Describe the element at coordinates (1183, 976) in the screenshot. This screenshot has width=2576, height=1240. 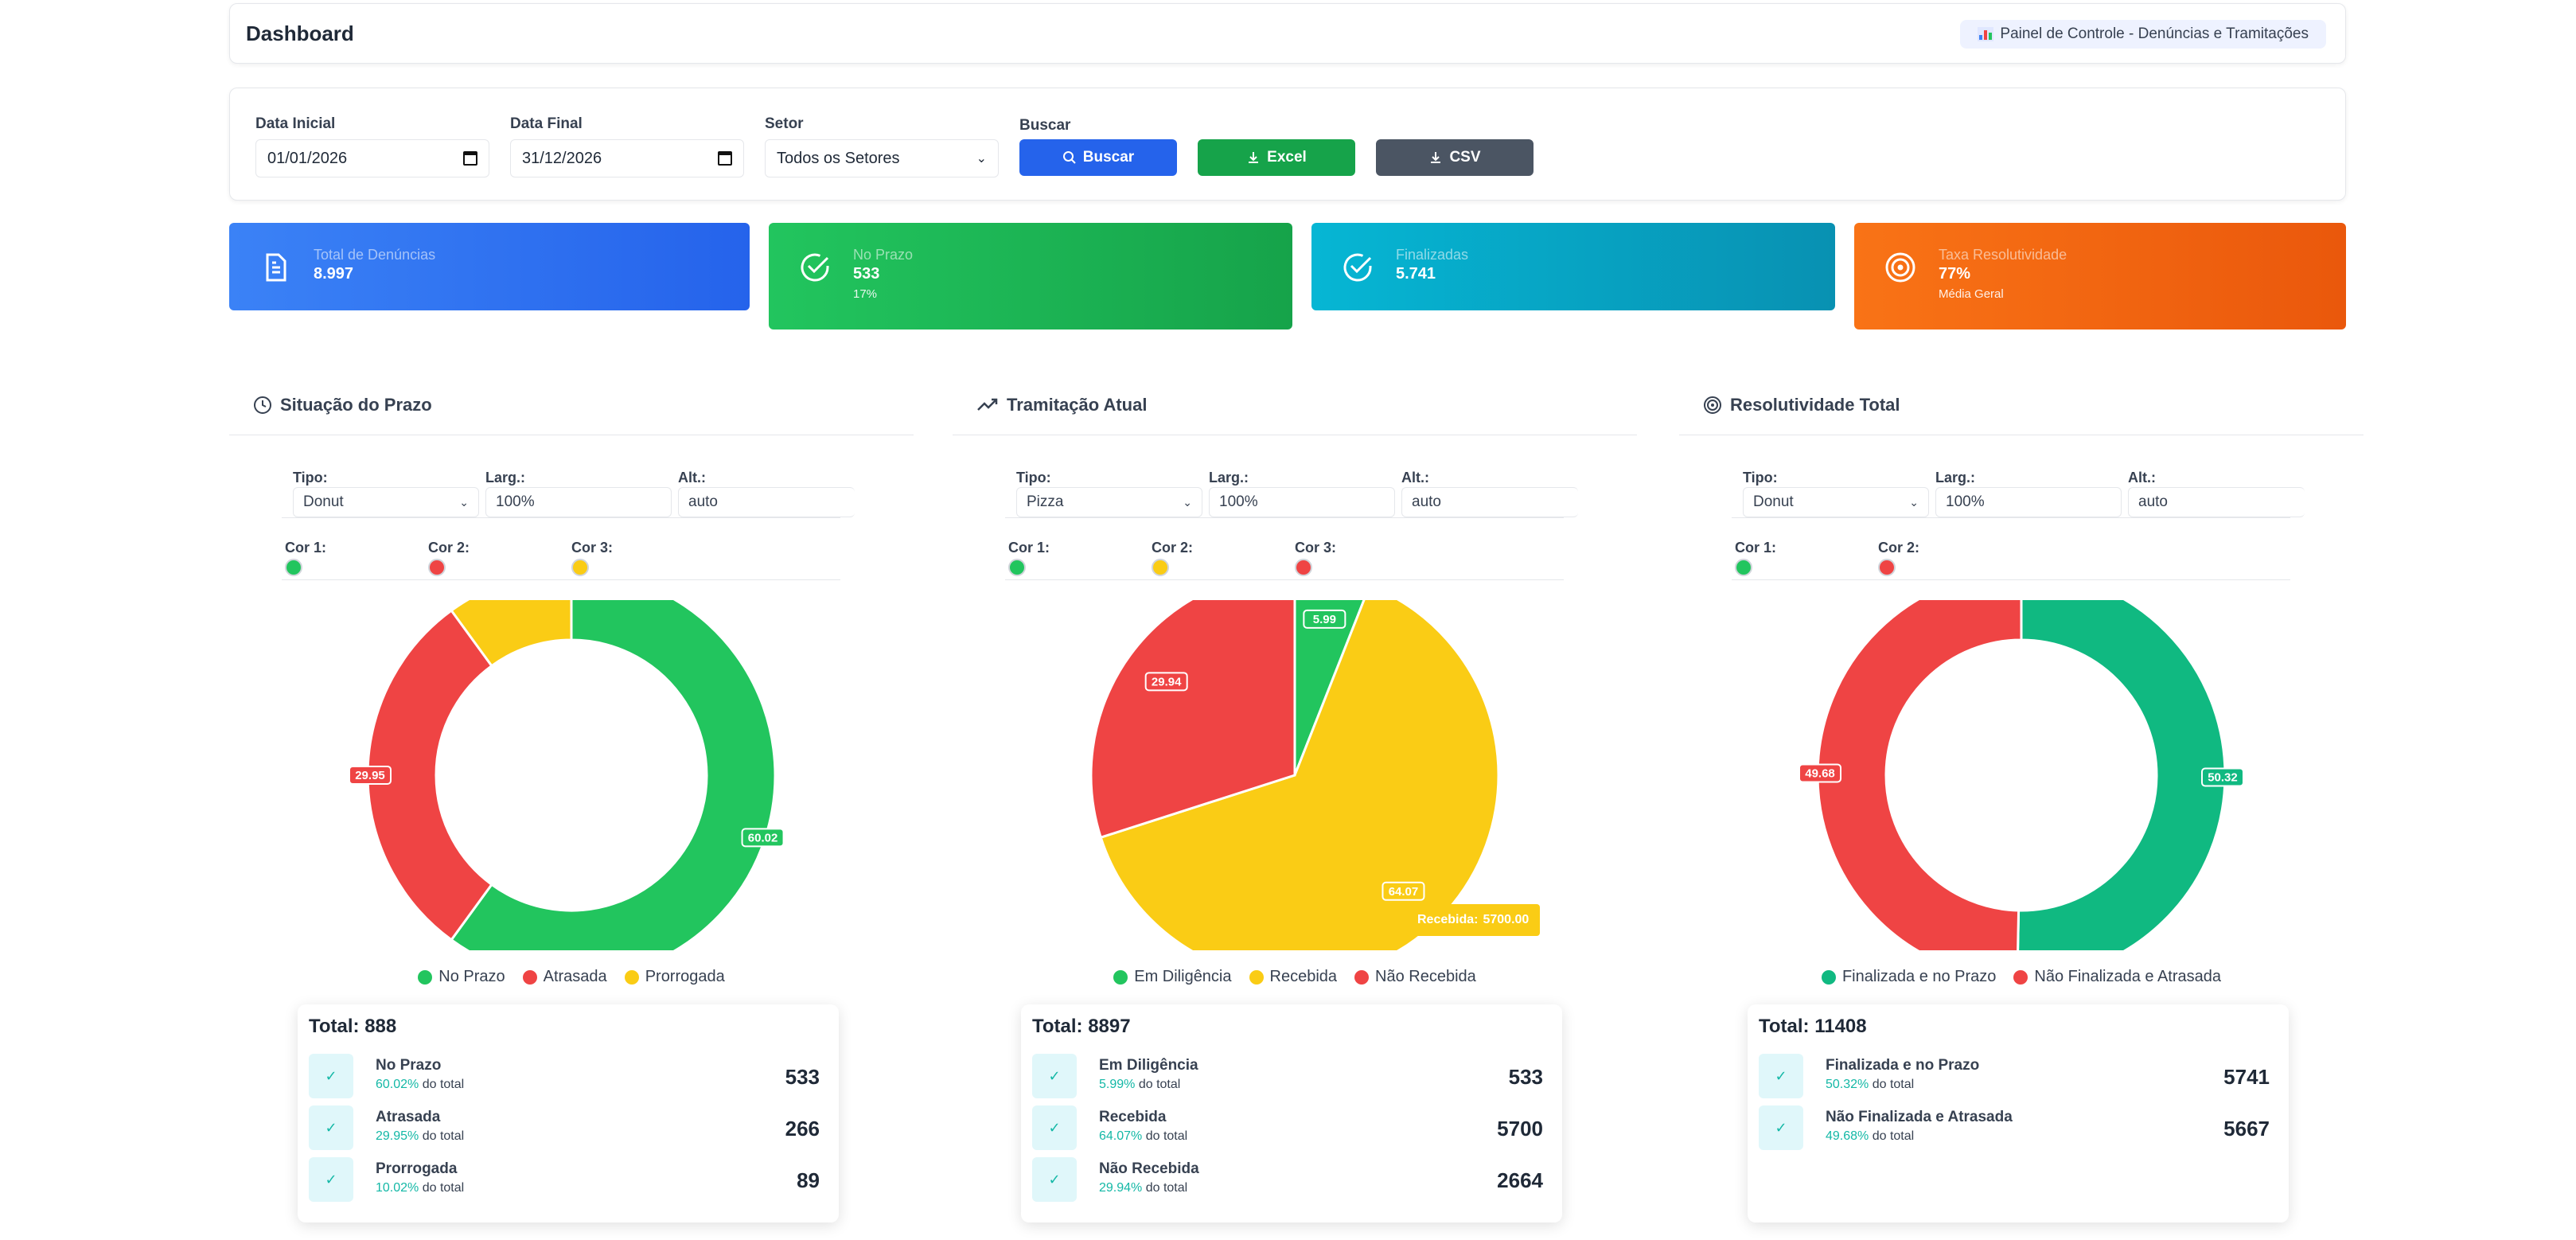
I see `legend-label: Em Diligência` at that location.